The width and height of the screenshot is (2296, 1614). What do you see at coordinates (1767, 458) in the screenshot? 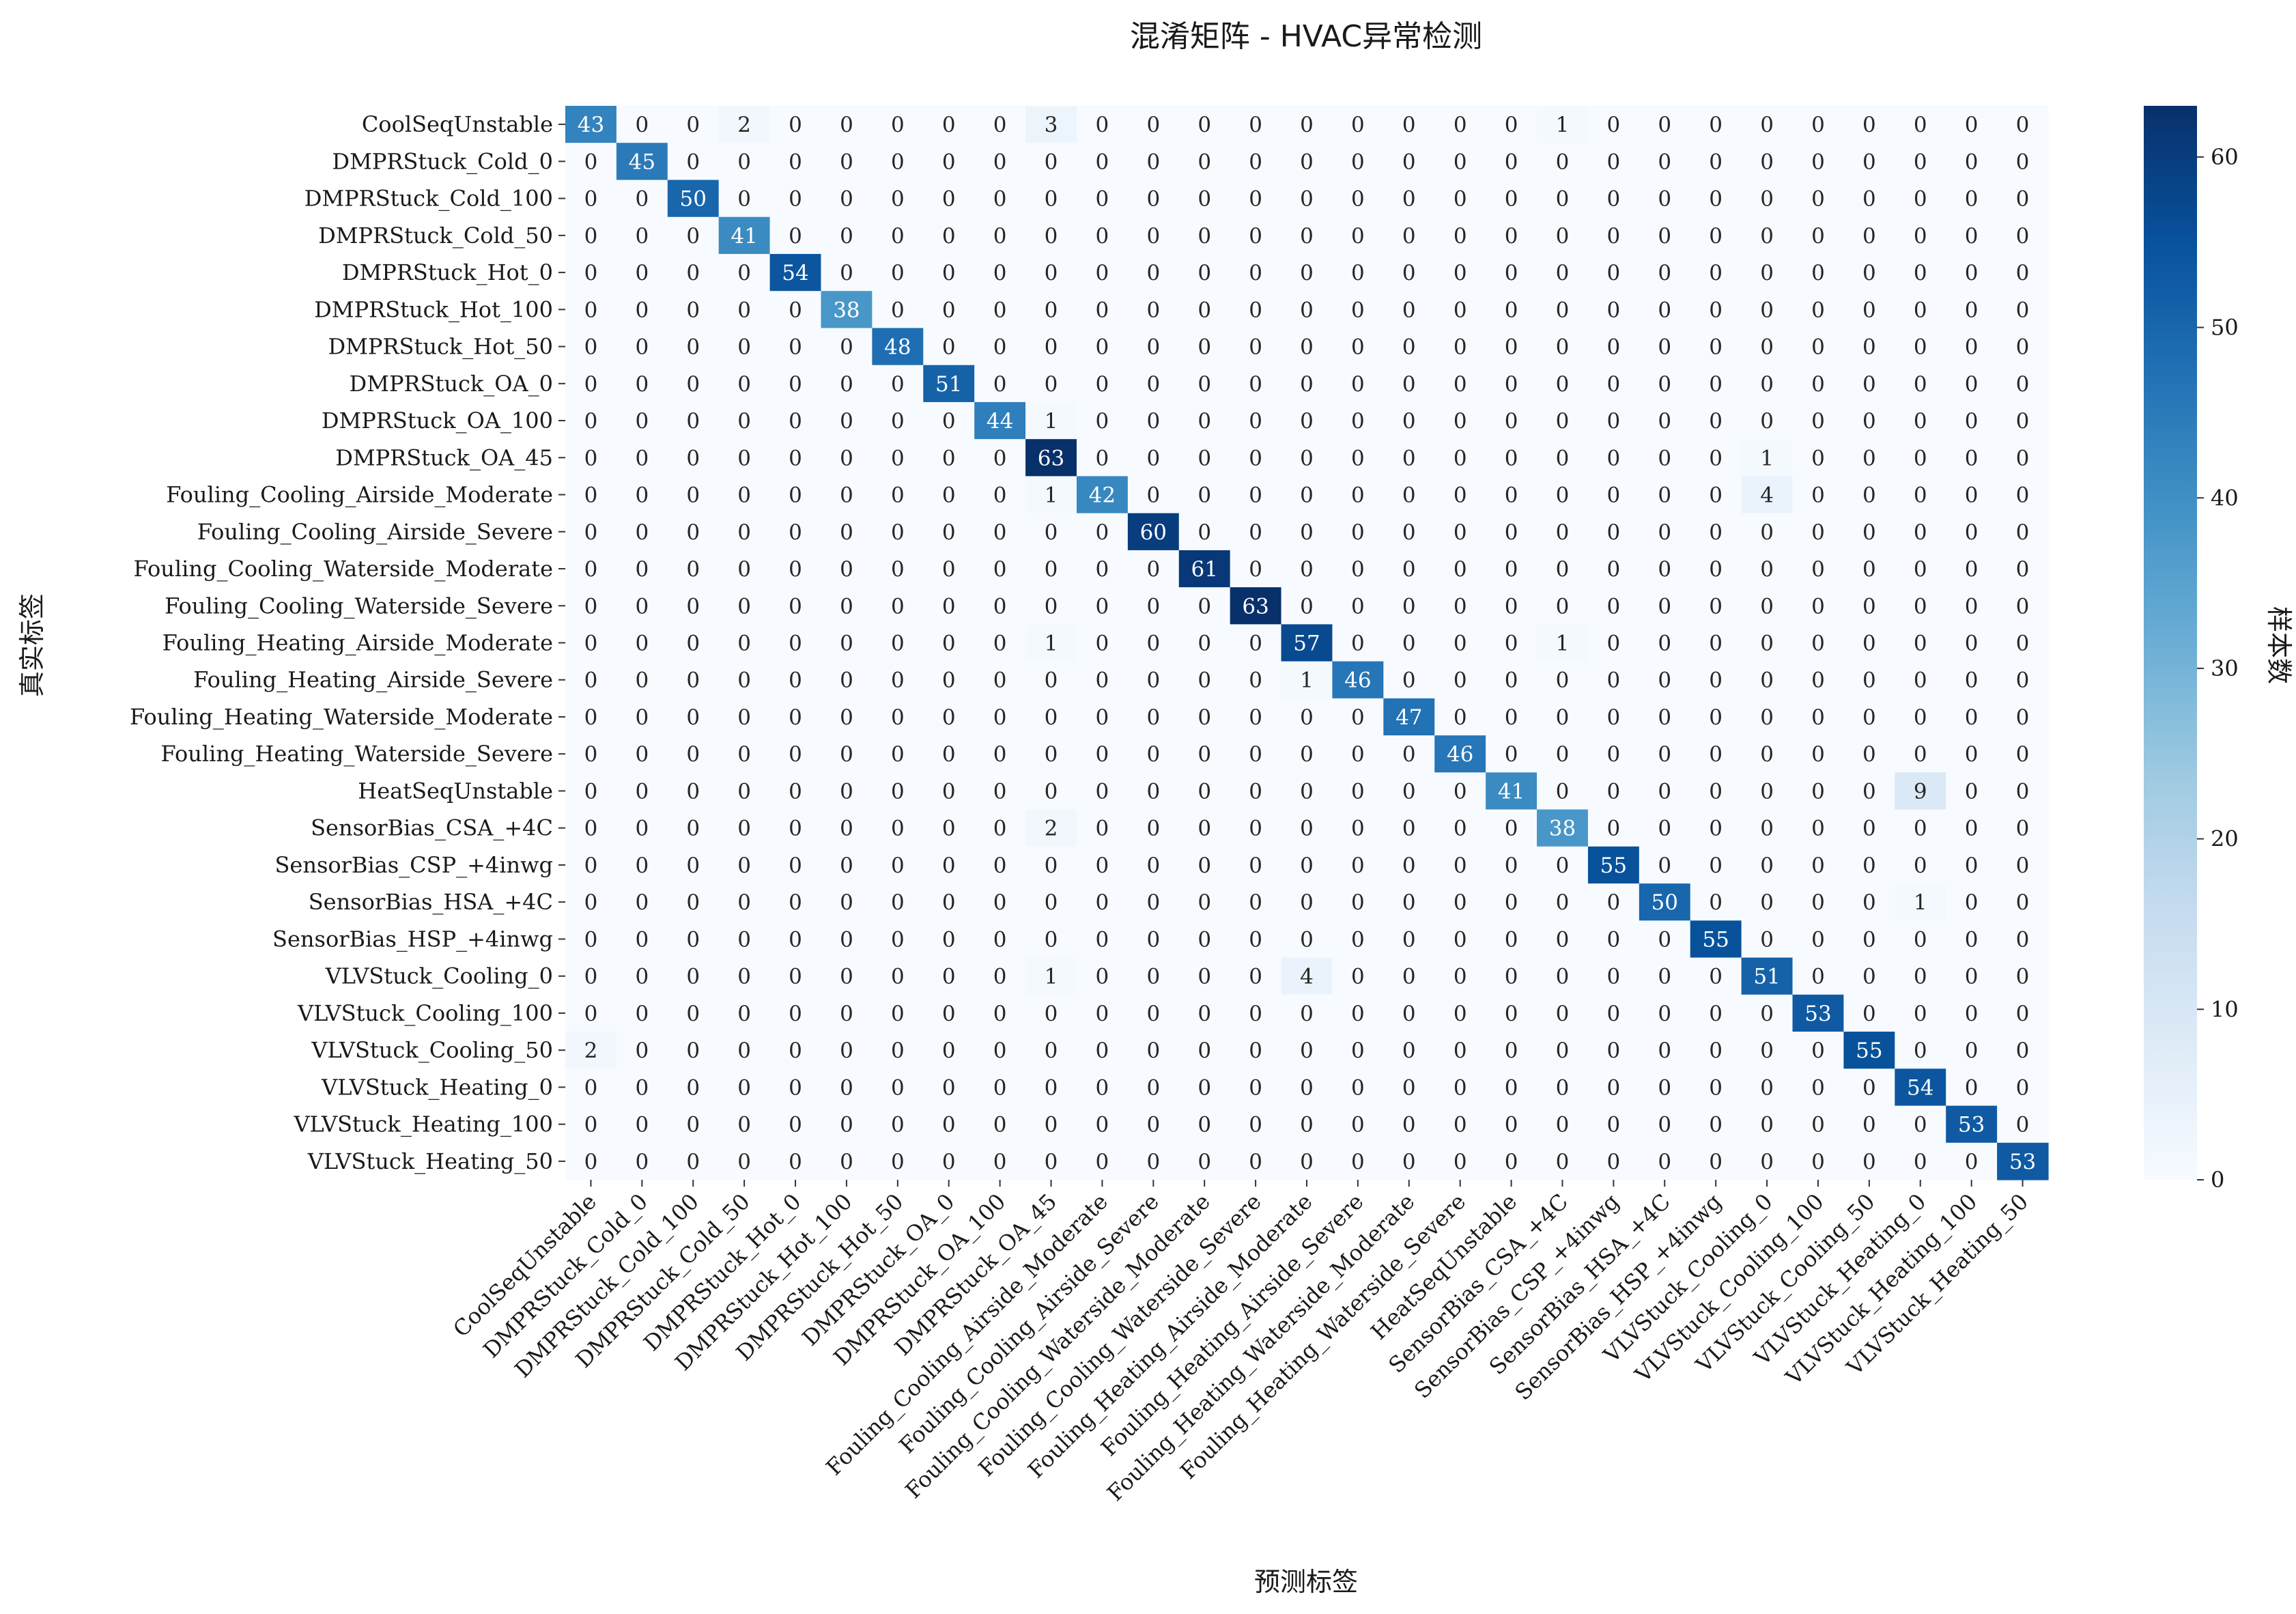
I see `cell-value-label: 1` at bounding box center [1767, 458].